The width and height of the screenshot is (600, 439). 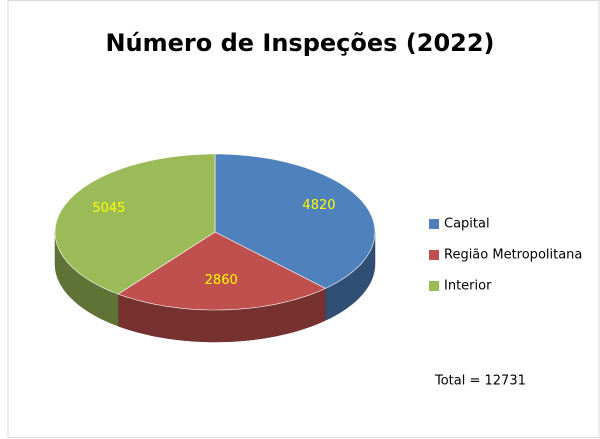 I want to click on legend-label: Região Metropolitana, so click(x=513, y=255).